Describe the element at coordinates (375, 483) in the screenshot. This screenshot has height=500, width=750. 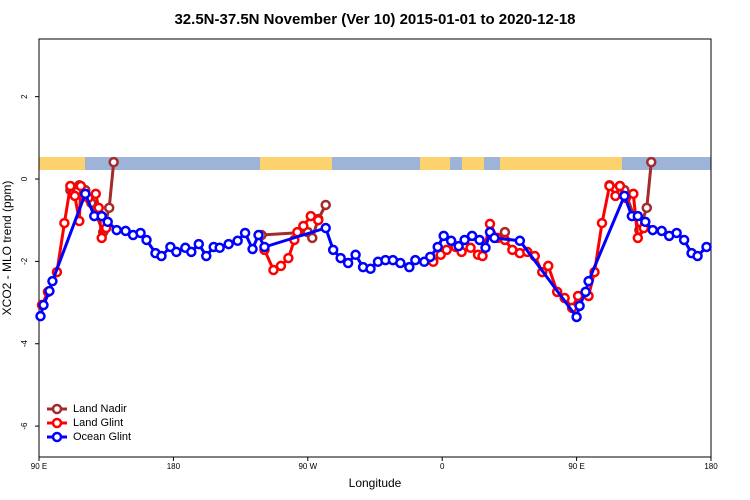
I see `x-axis-label: Longitude` at that location.